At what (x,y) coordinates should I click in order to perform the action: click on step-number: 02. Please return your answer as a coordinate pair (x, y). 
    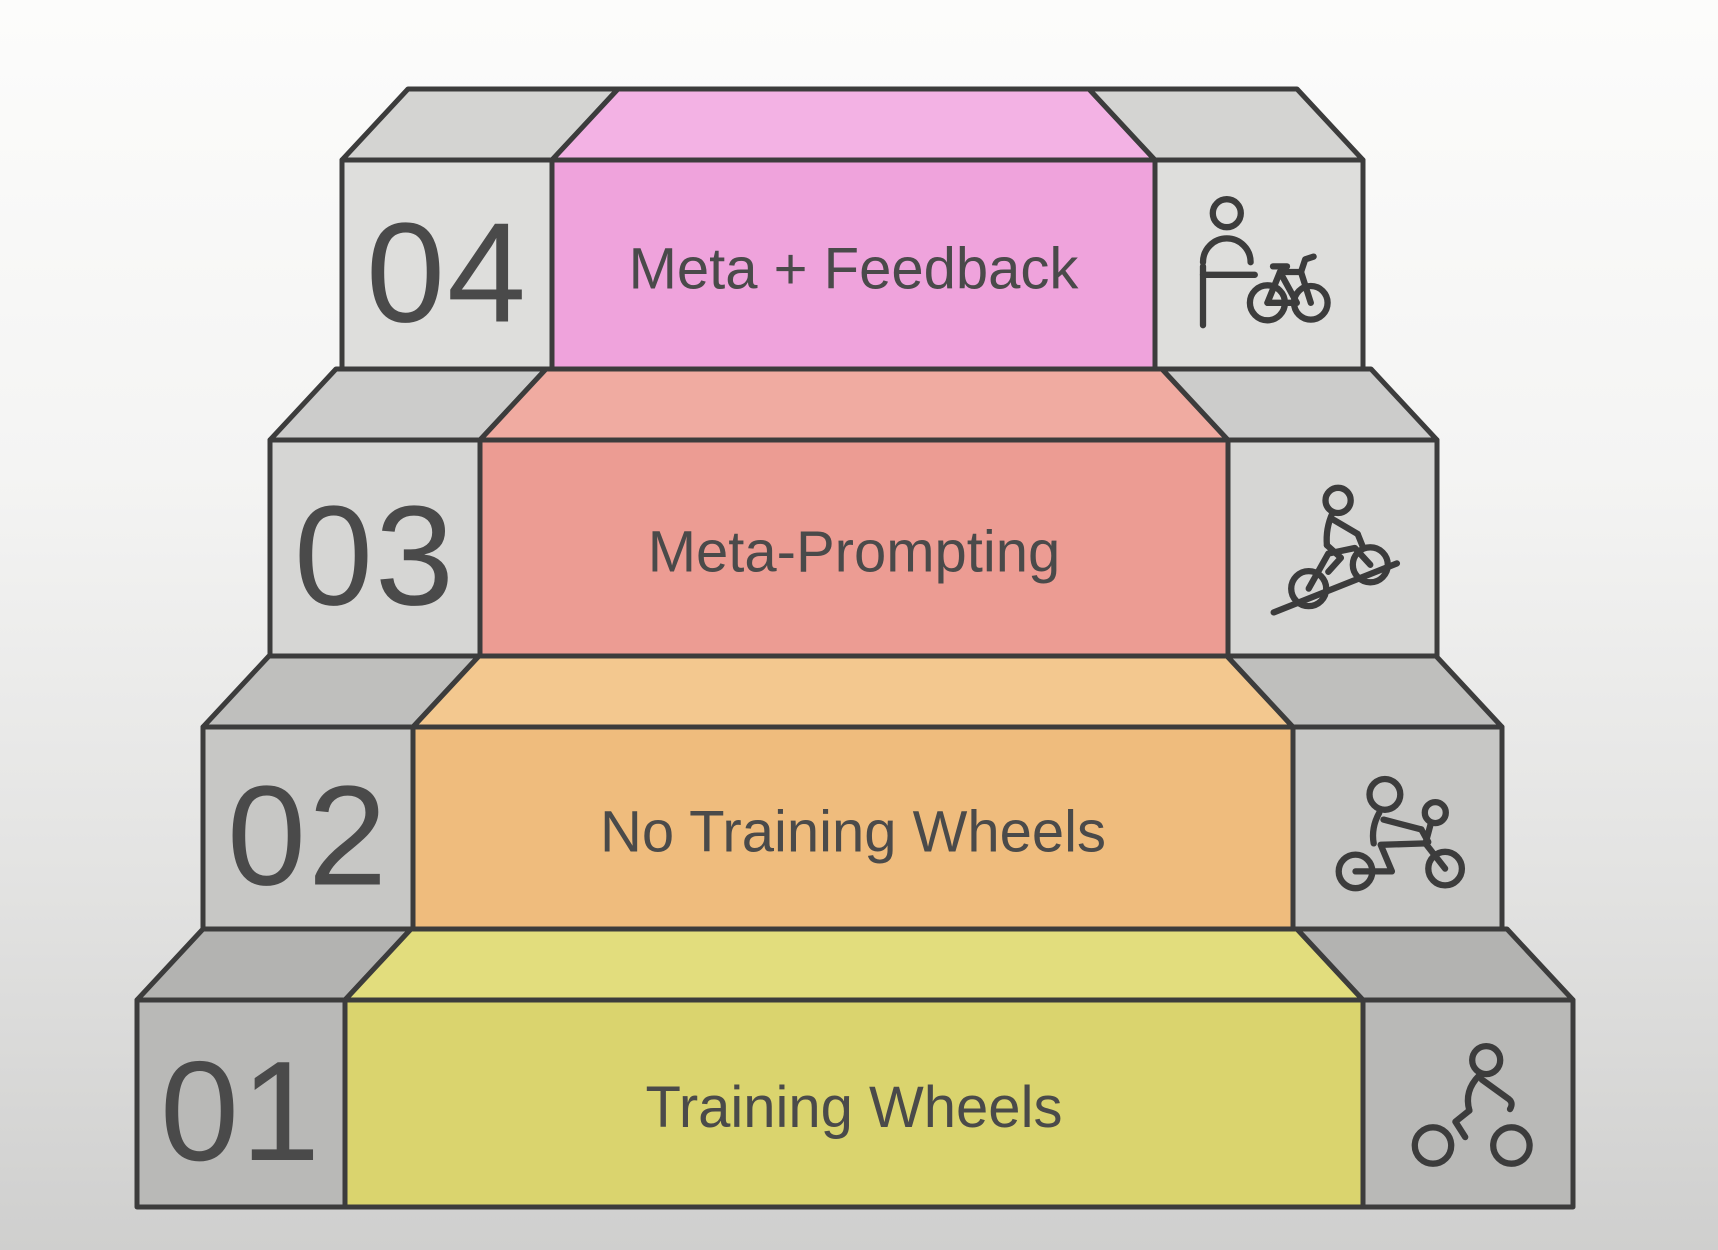
    Looking at the image, I should click on (308, 836).